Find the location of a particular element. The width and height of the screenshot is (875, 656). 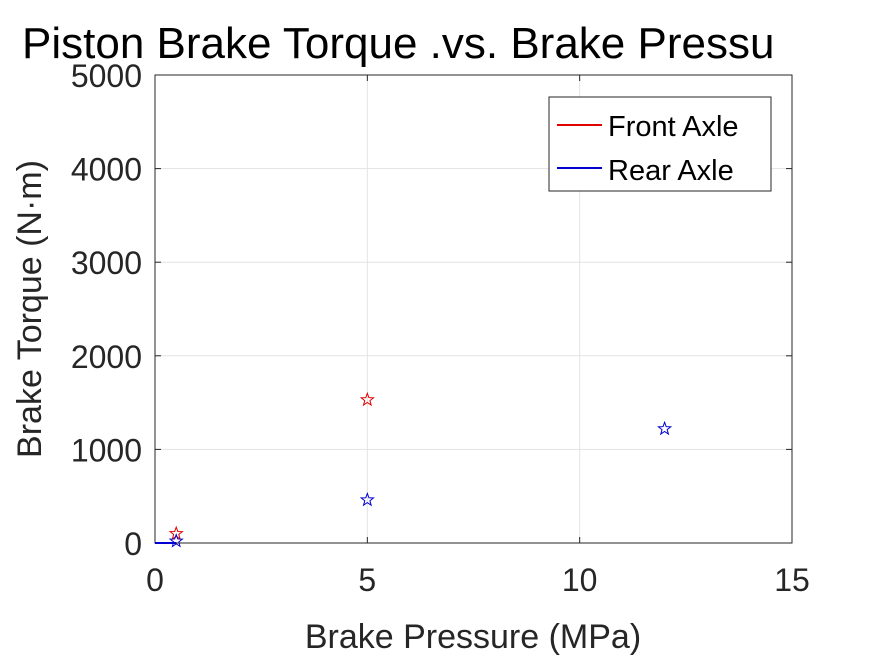

y-tick-label: 4000 is located at coordinates (106, 170).